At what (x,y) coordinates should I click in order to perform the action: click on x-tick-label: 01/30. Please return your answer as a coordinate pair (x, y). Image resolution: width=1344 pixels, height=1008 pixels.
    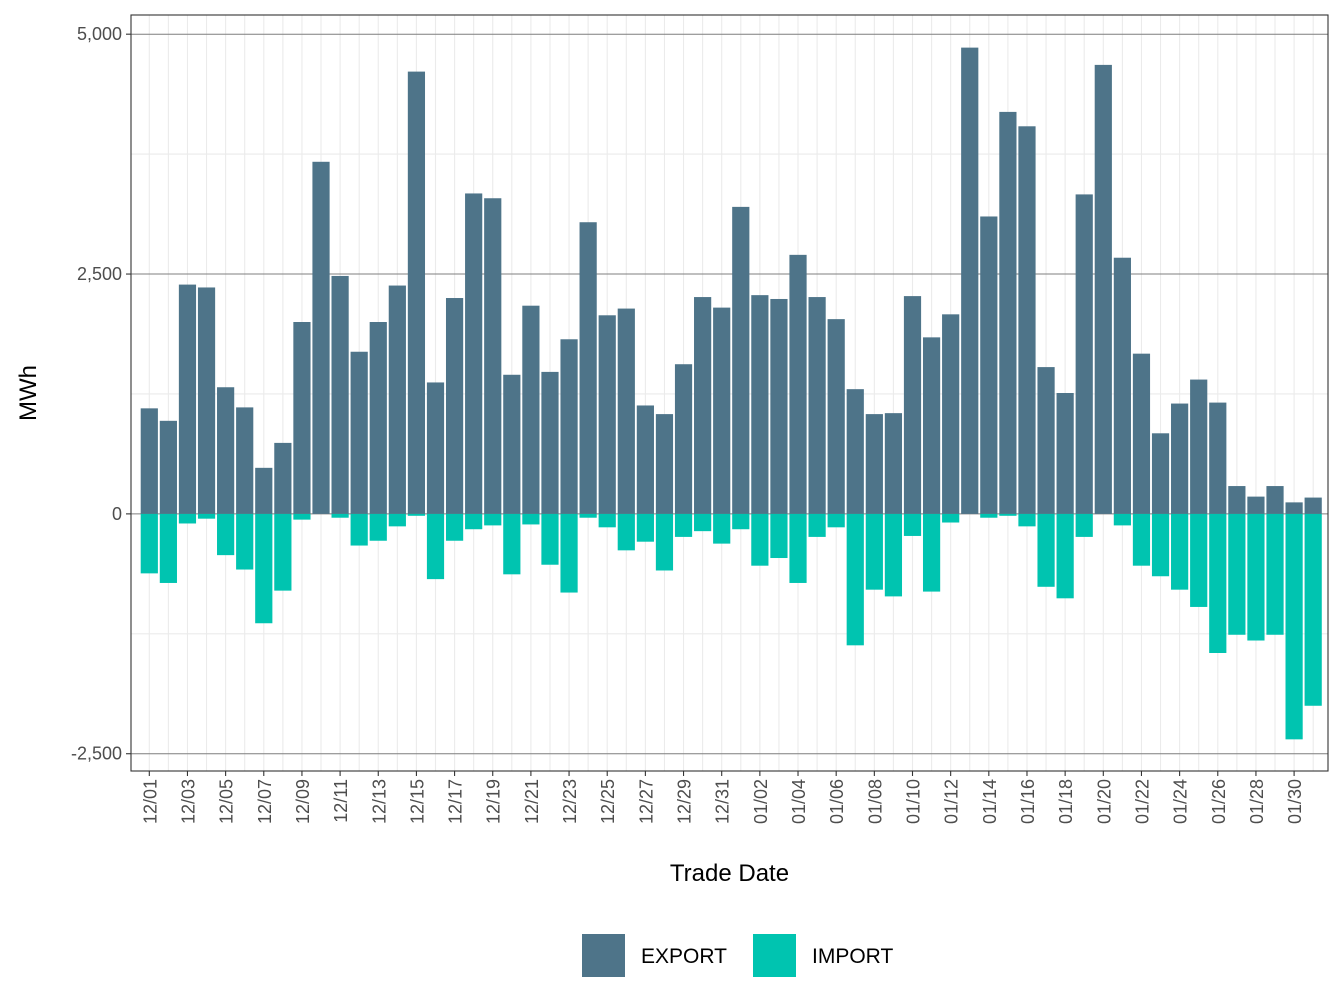
    Looking at the image, I should click on (1295, 801).